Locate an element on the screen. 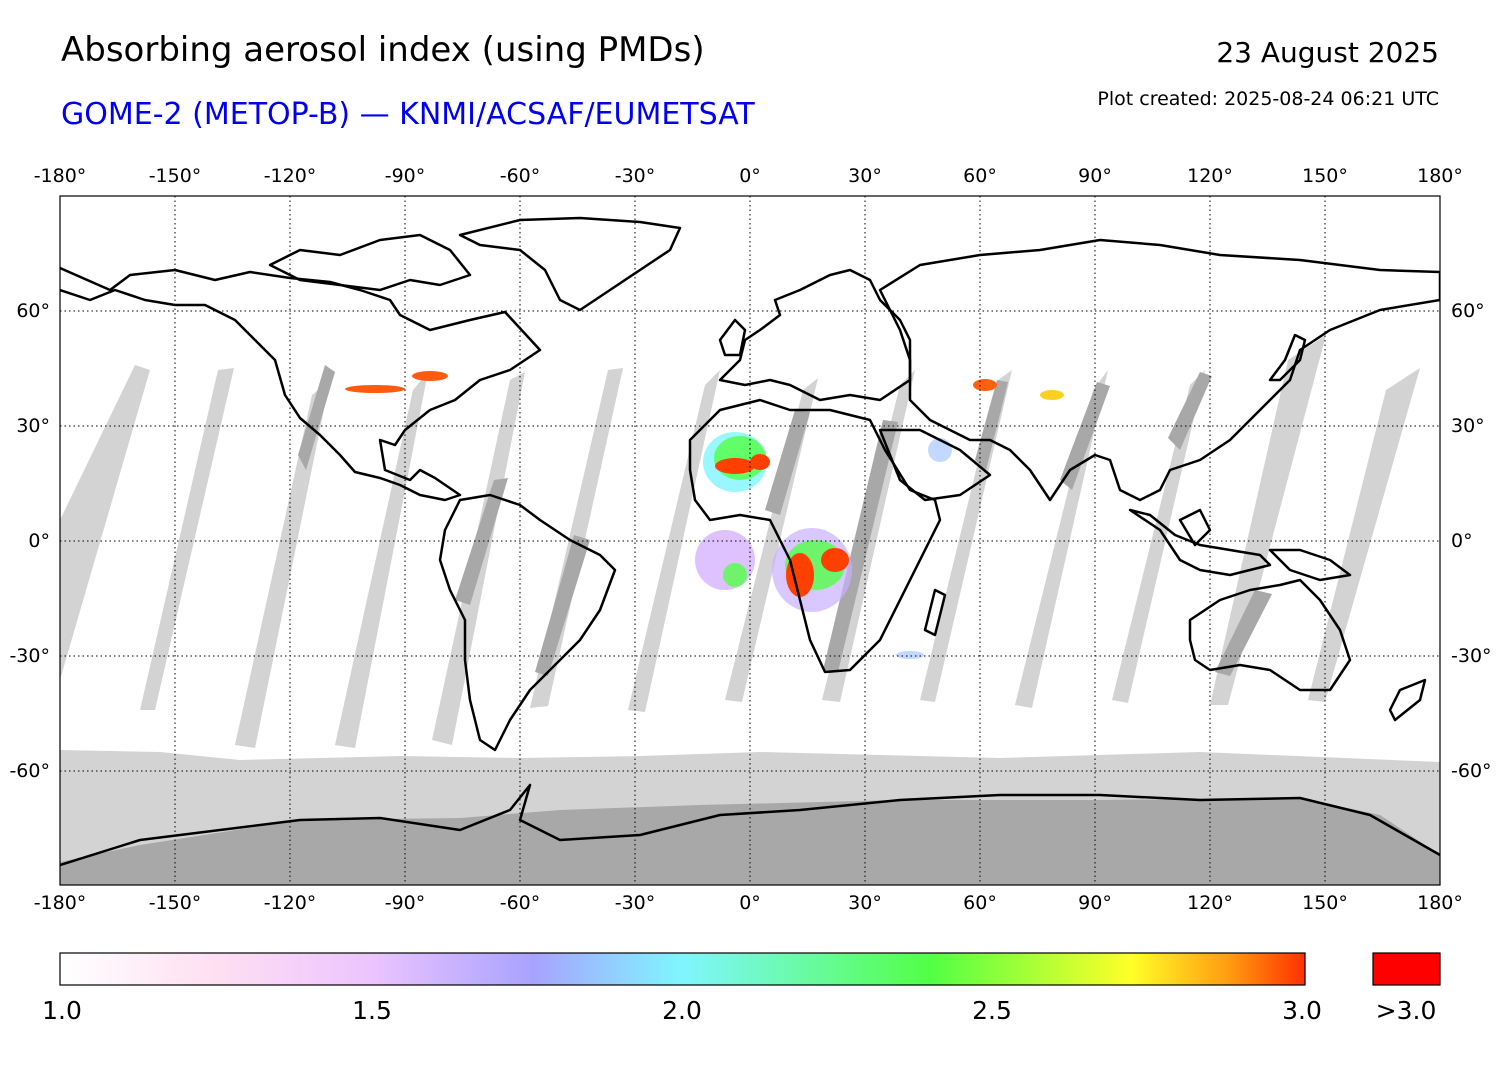 The width and height of the screenshot is (1500, 1065). lon-tick-bottom: 30° is located at coordinates (865, 903).